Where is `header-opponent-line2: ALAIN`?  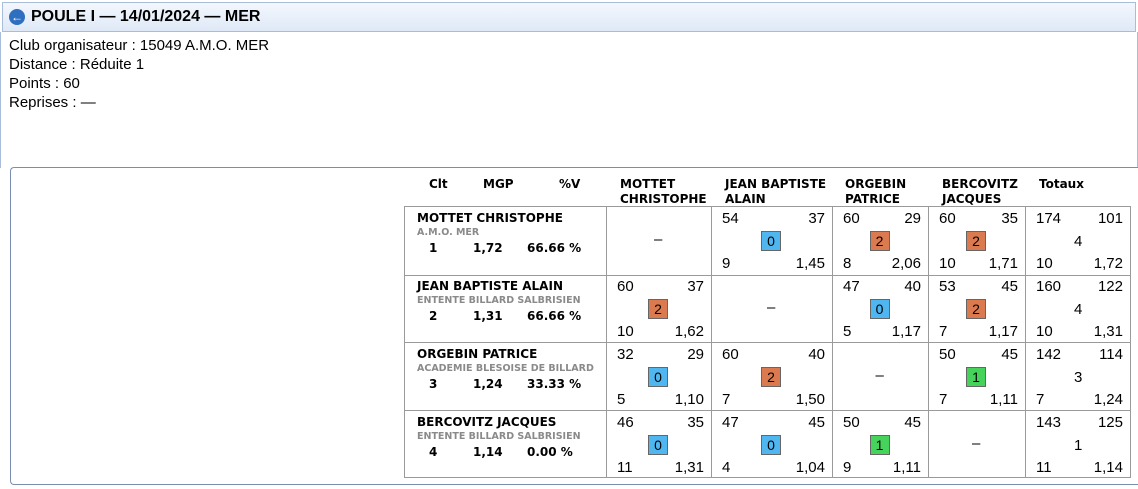
header-opponent-line2: ALAIN is located at coordinates (745, 199).